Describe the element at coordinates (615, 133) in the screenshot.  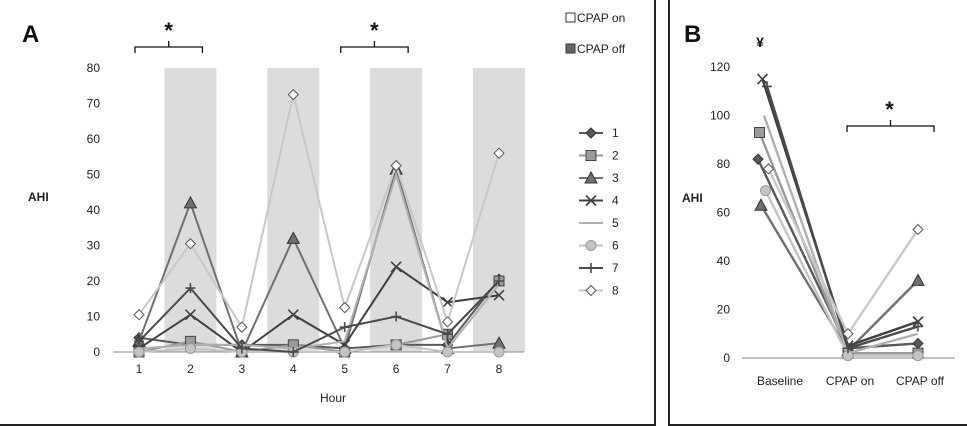
I see `legend-label-1: 1` at that location.